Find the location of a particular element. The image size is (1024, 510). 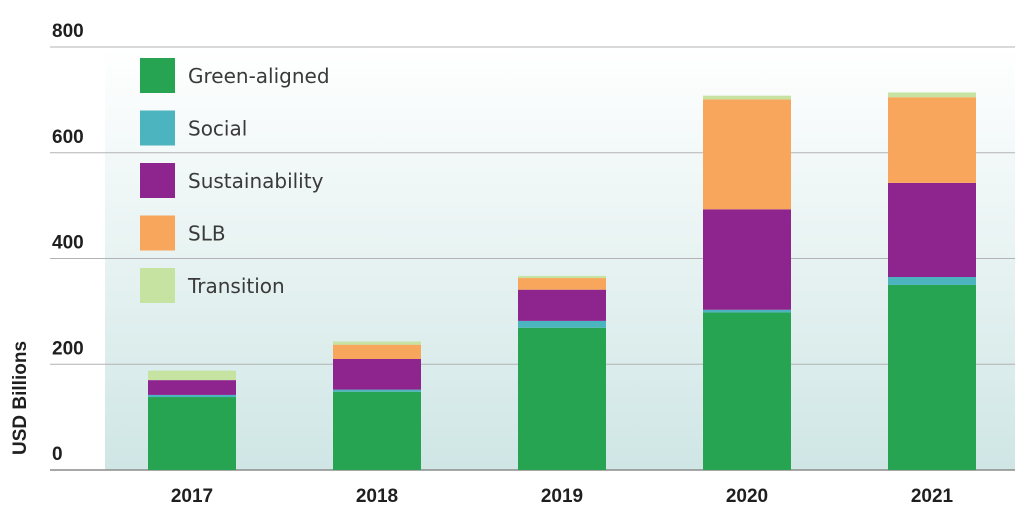

x-tick-label: 2017 is located at coordinates (192, 496).